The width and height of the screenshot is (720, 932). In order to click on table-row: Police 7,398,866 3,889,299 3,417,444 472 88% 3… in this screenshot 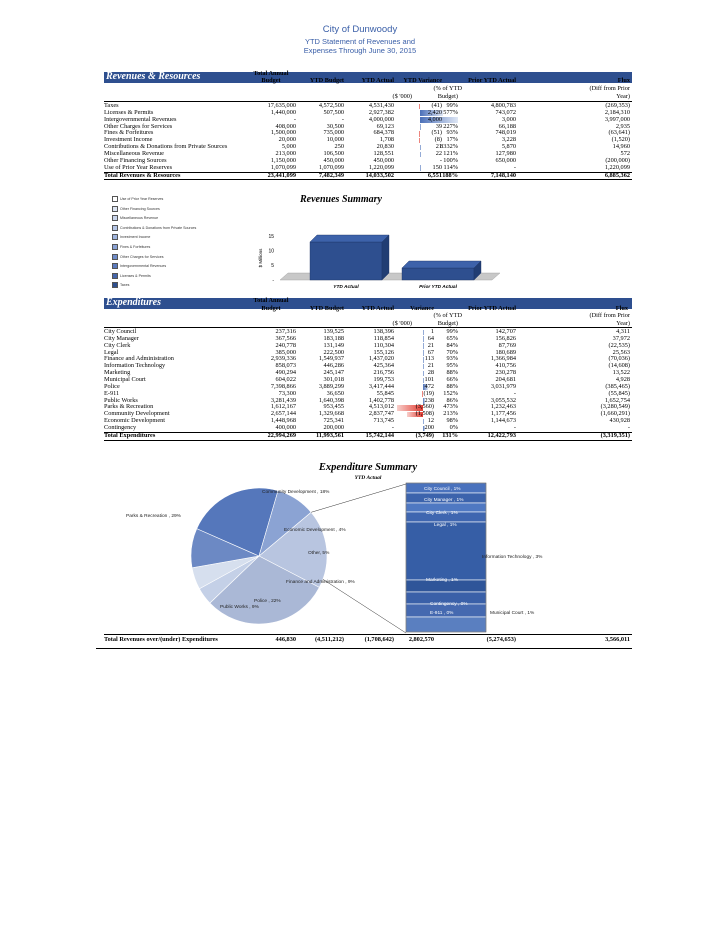, I will do `click(368, 386)`.